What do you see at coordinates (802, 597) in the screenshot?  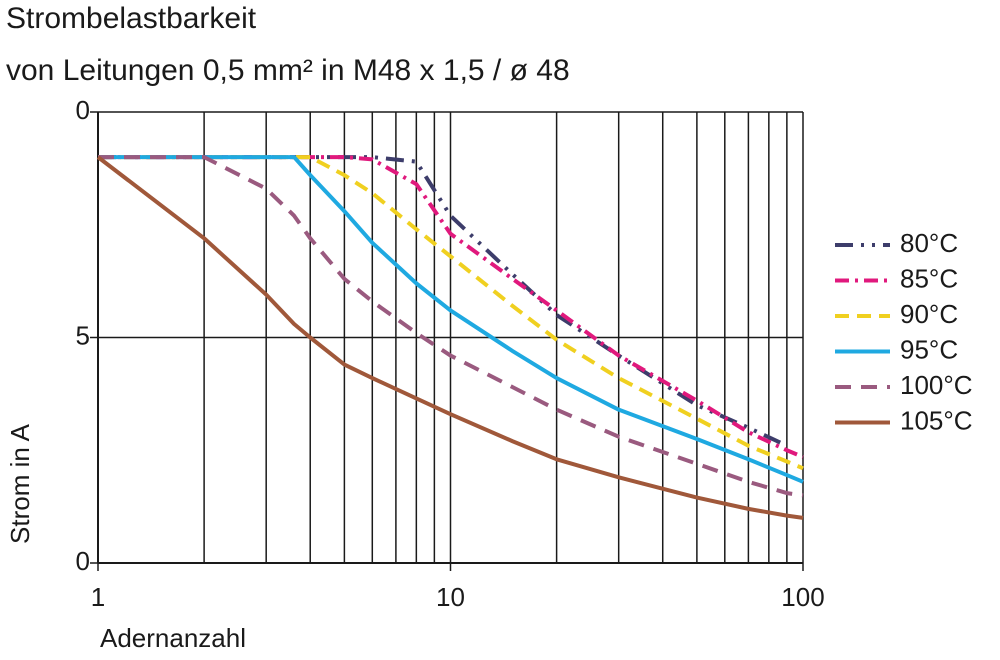 I see `x-tick-label: 100` at bounding box center [802, 597].